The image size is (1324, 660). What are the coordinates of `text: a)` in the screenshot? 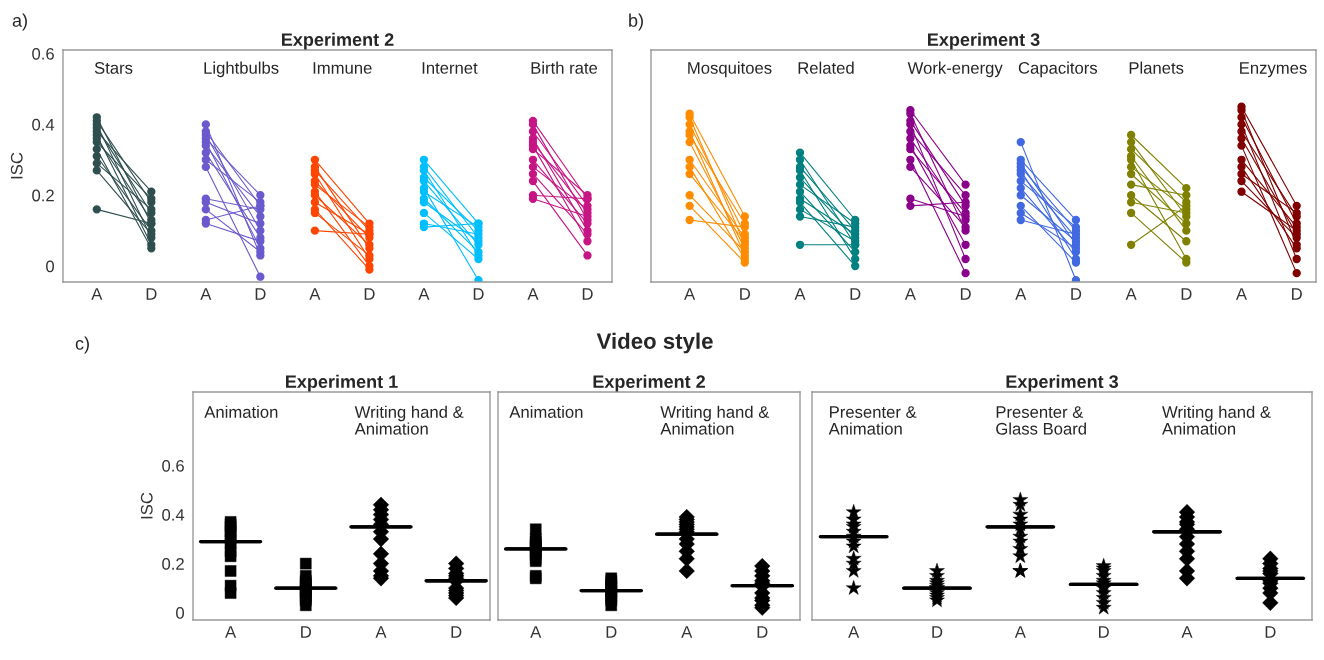 It's located at (19, 22).